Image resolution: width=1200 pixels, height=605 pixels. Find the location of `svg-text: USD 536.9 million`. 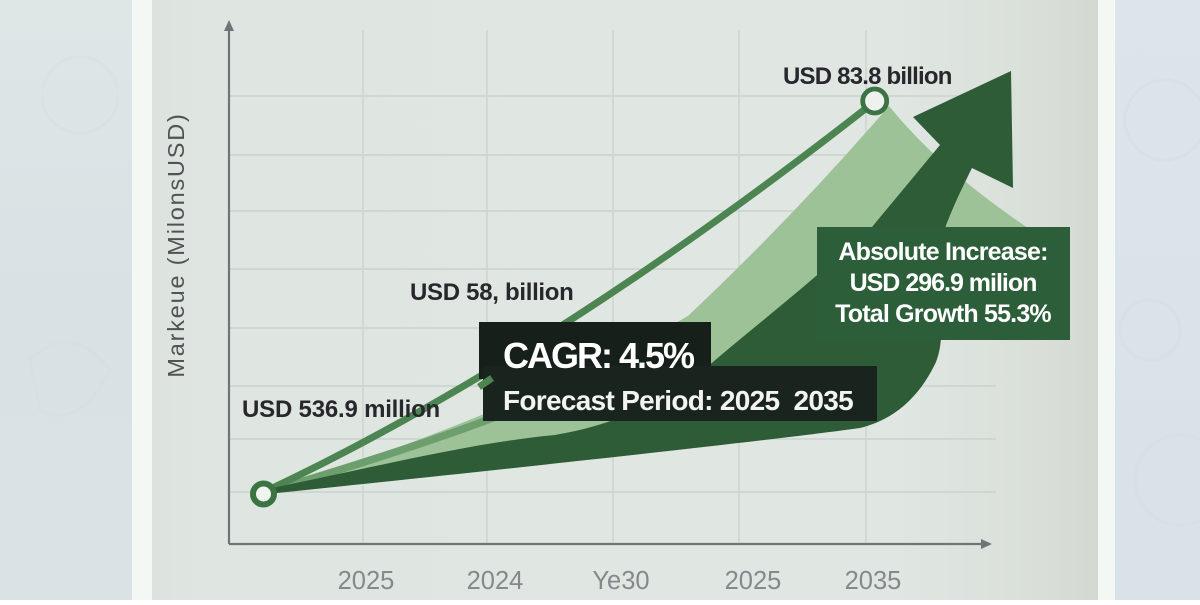

svg-text: USD 536.9 million is located at coordinates (341, 409).